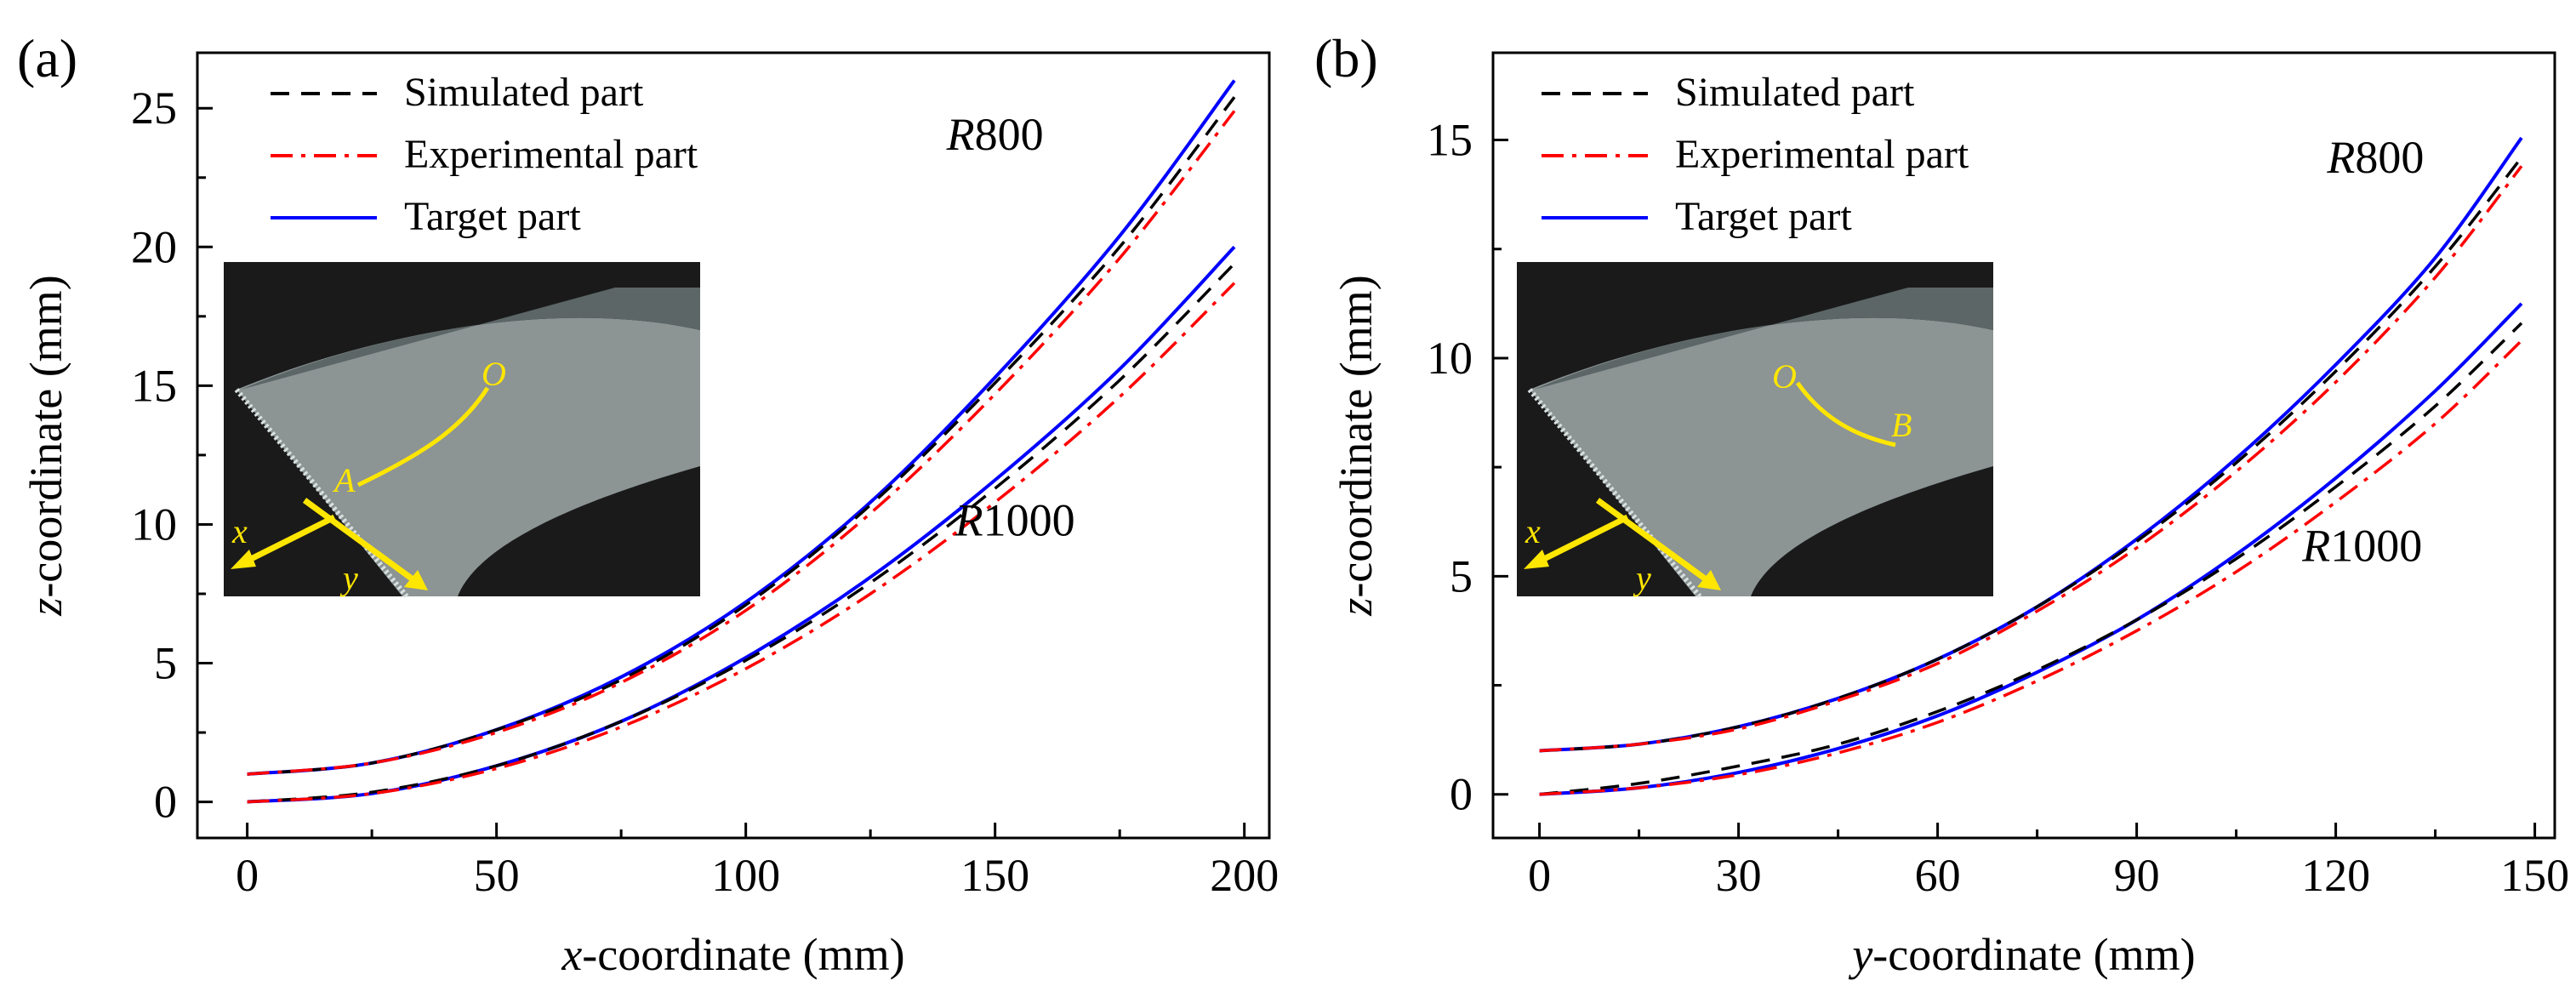 This screenshot has width=2576, height=1003. I want to click on inset-path-OB, so click(1846, 414).